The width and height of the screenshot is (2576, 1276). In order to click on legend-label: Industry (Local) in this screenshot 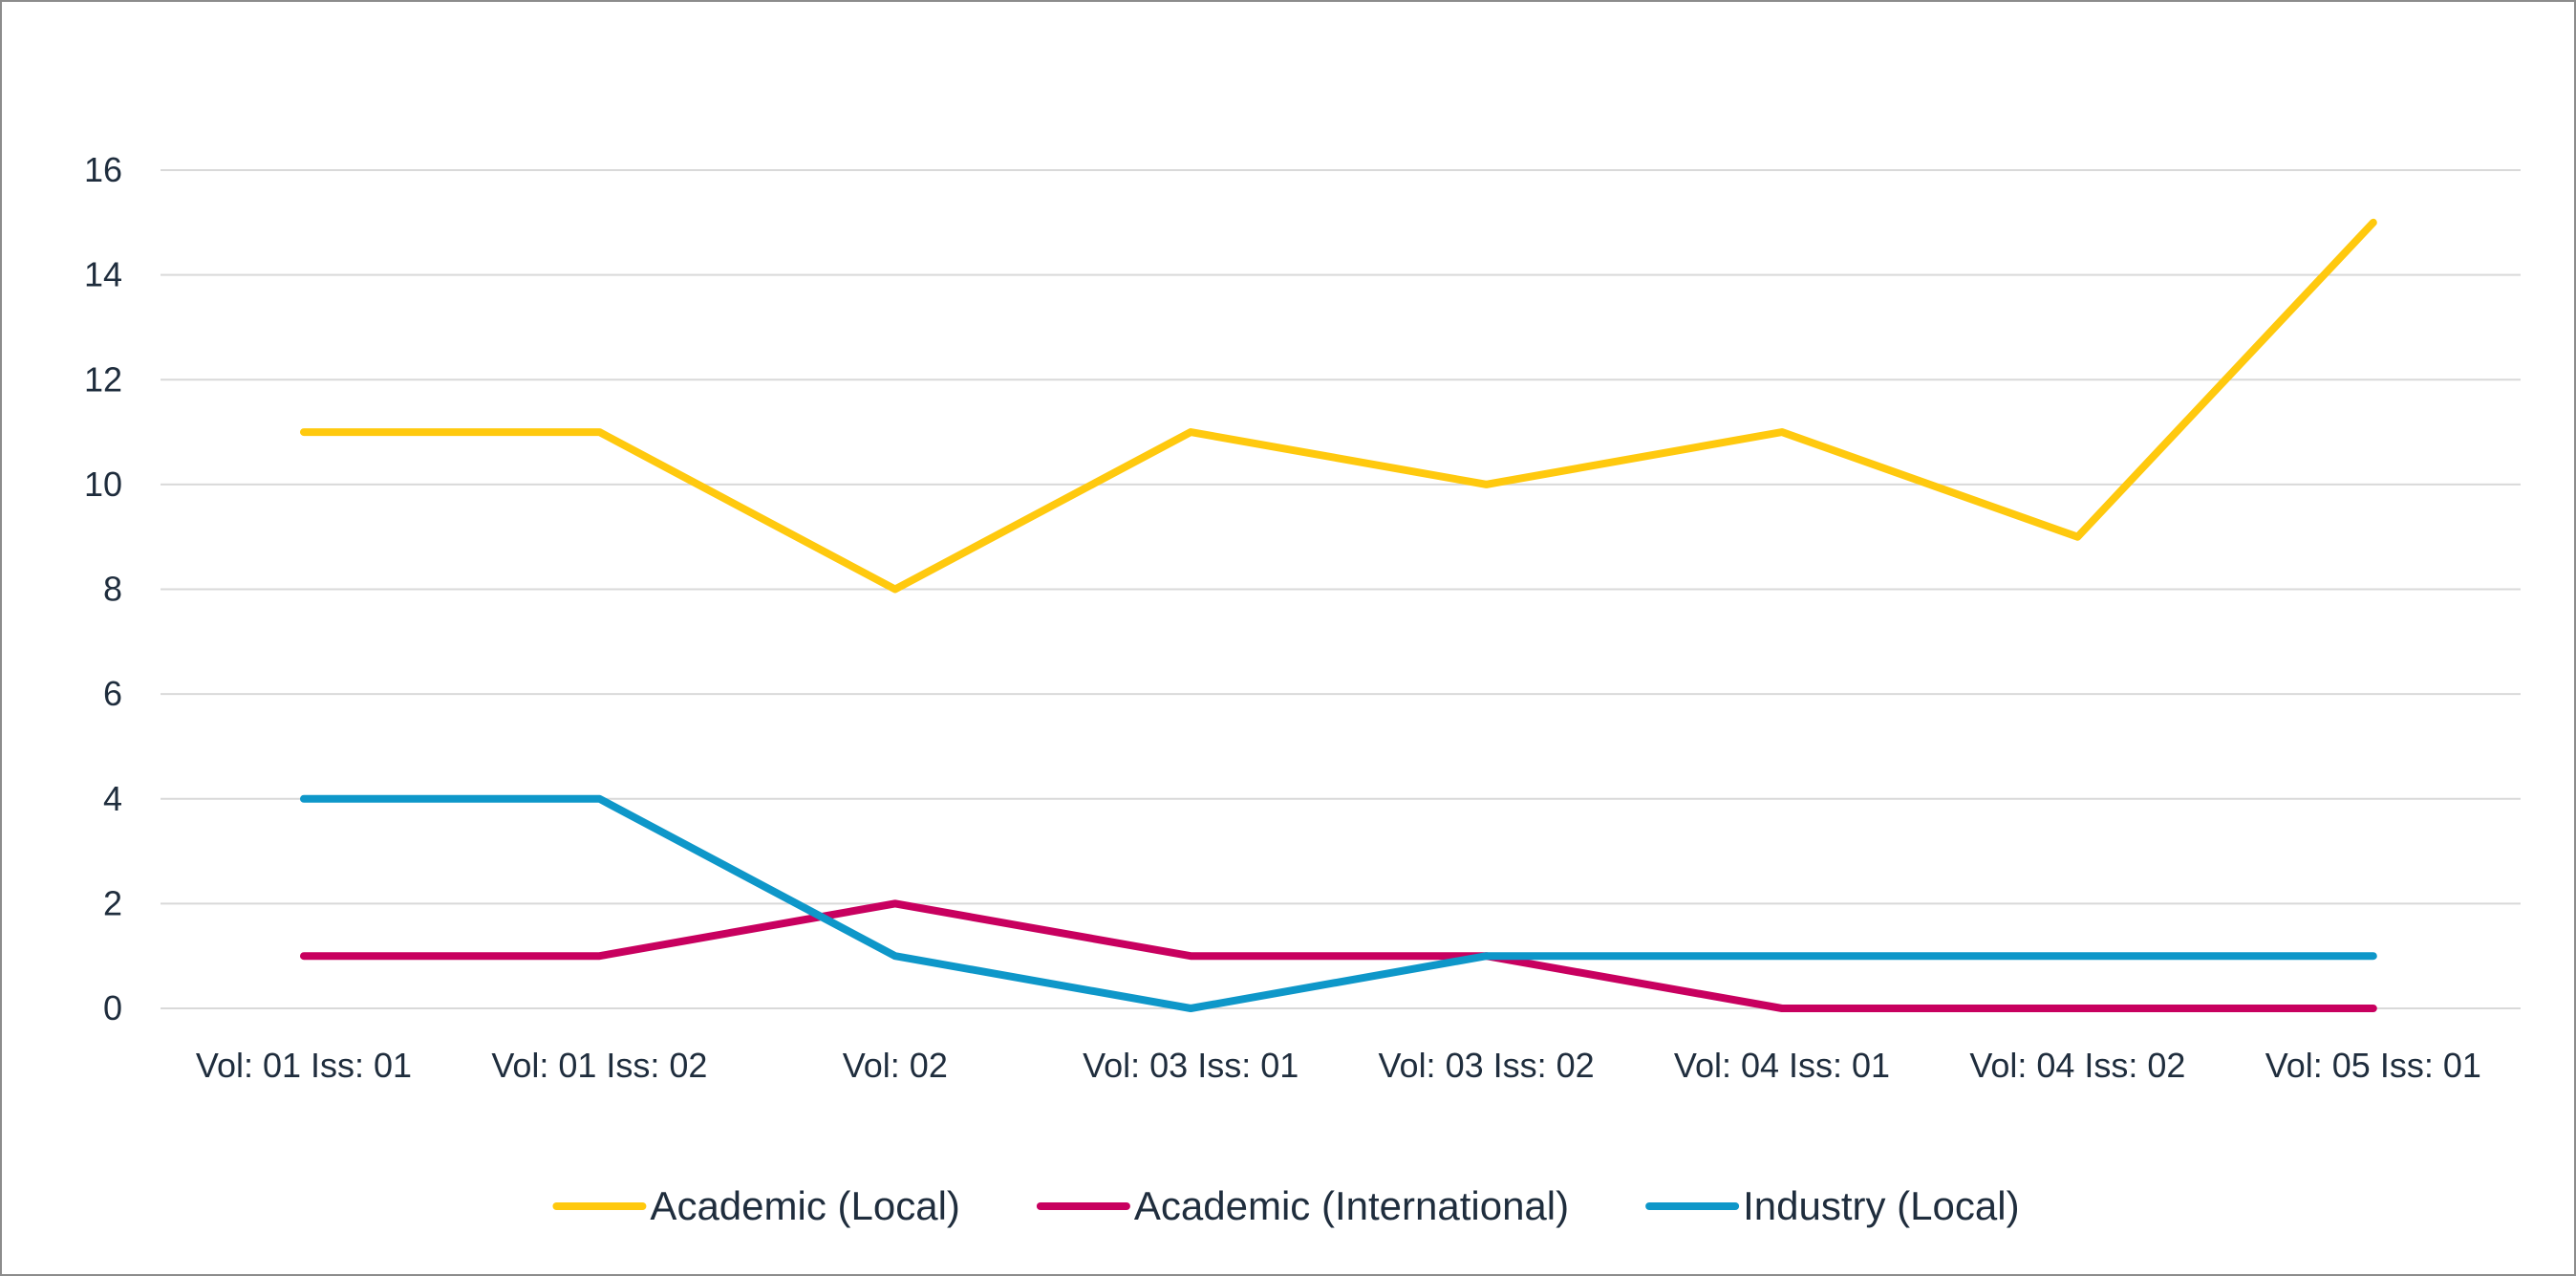, I will do `click(1881, 1205)`.